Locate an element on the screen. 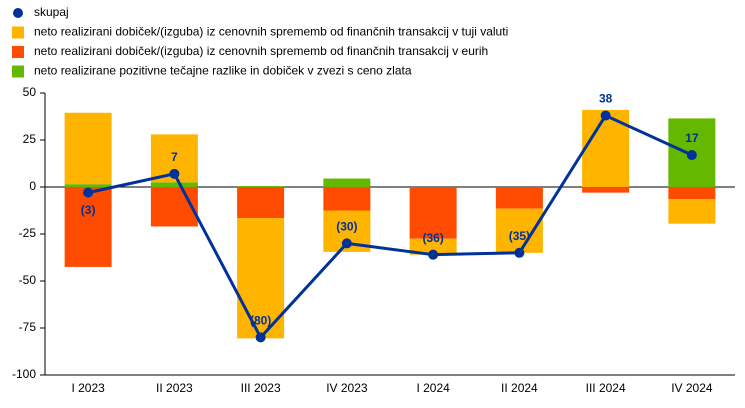 This screenshot has height=408, width=745. x-tick-label: III 2024 is located at coordinates (606, 388).